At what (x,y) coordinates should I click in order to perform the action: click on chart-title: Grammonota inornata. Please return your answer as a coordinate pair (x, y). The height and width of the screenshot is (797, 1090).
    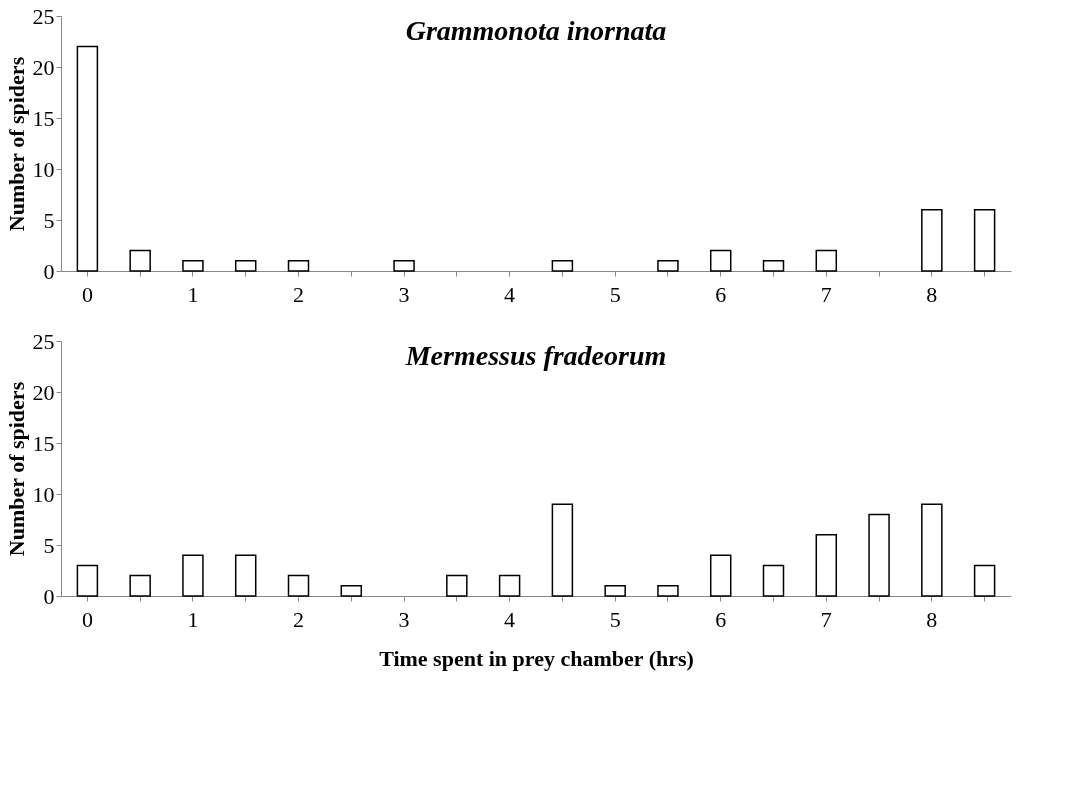
    Looking at the image, I should click on (536, 30).